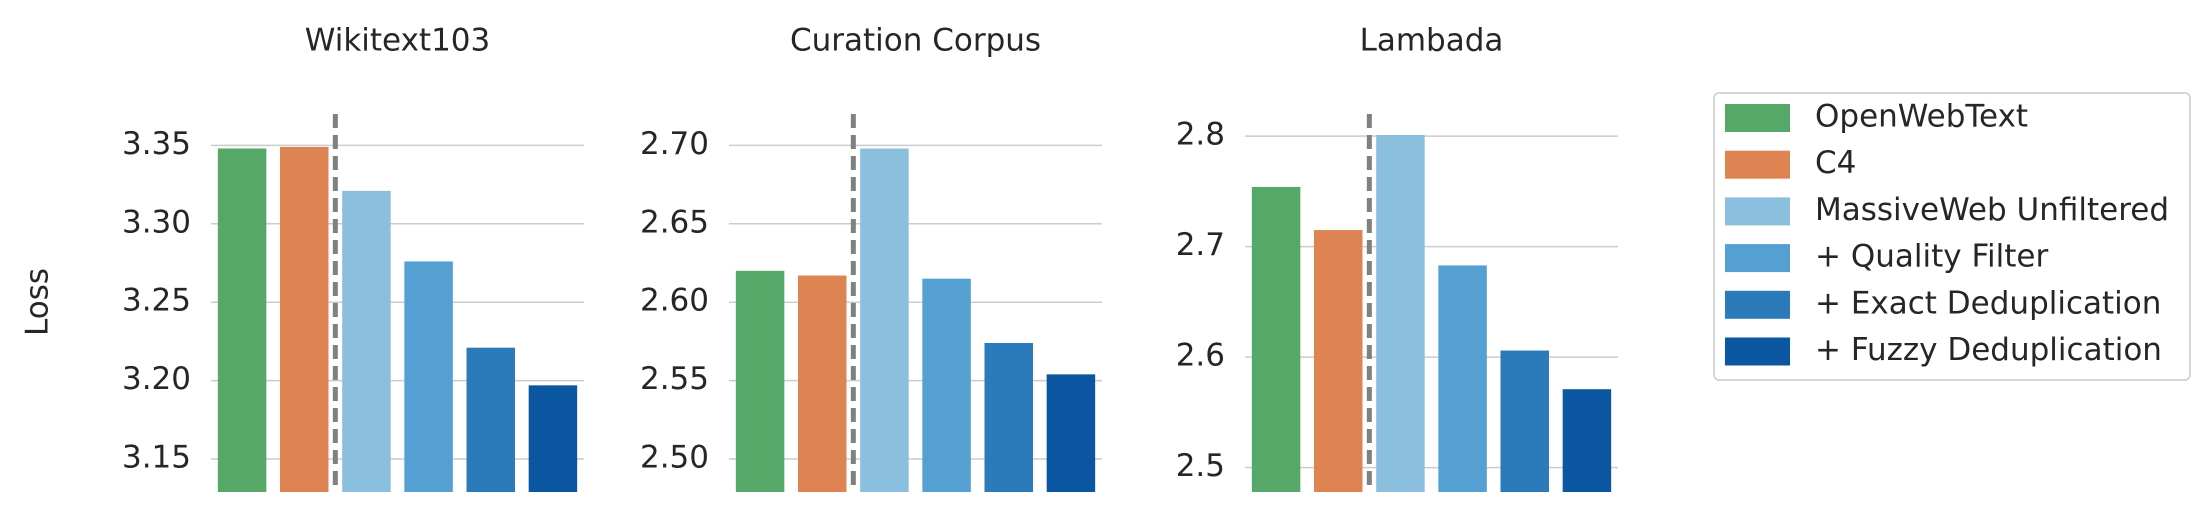  I want to click on panel-title: Wikitext103, so click(398, 41).